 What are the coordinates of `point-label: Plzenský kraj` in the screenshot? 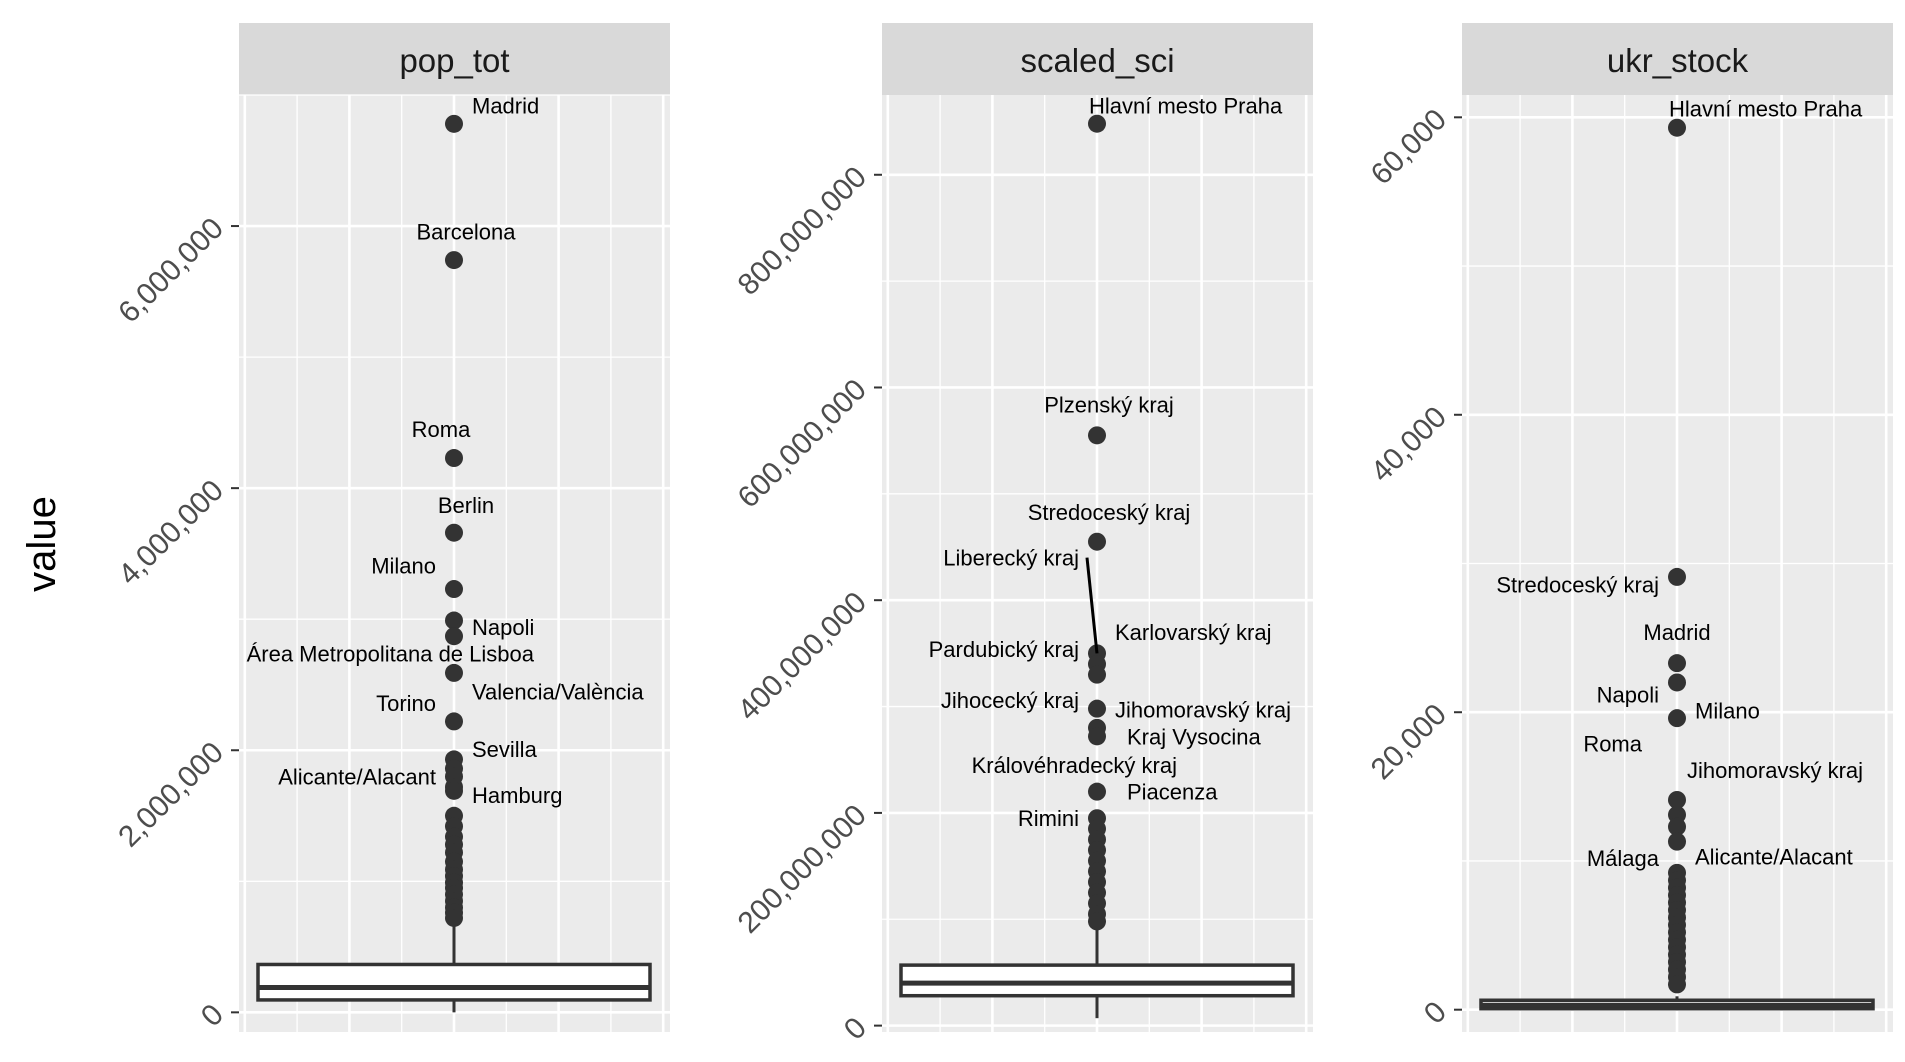 It's located at (1109, 404).